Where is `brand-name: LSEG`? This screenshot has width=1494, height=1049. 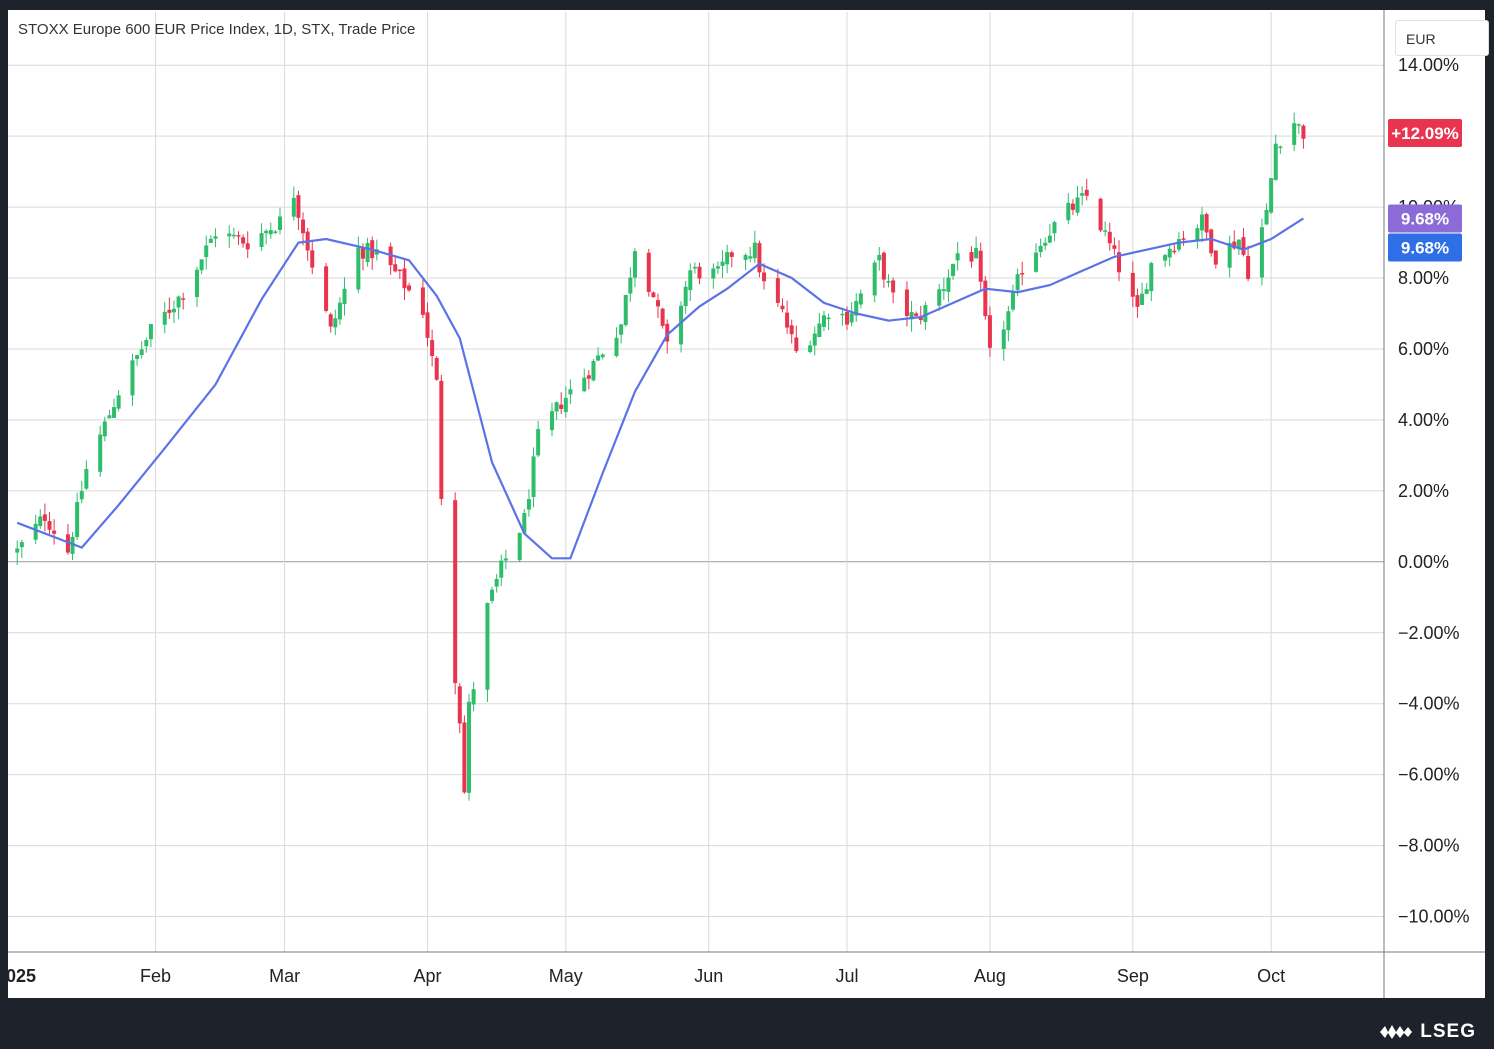 brand-name: LSEG is located at coordinates (1448, 1031).